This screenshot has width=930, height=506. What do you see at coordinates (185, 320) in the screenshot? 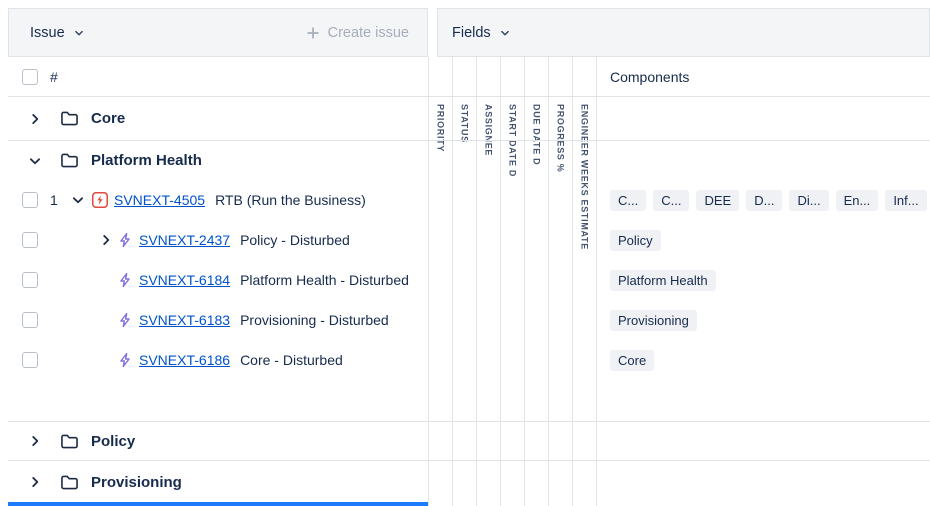
I see `issue-key-link: SVNEXT-6183` at bounding box center [185, 320].